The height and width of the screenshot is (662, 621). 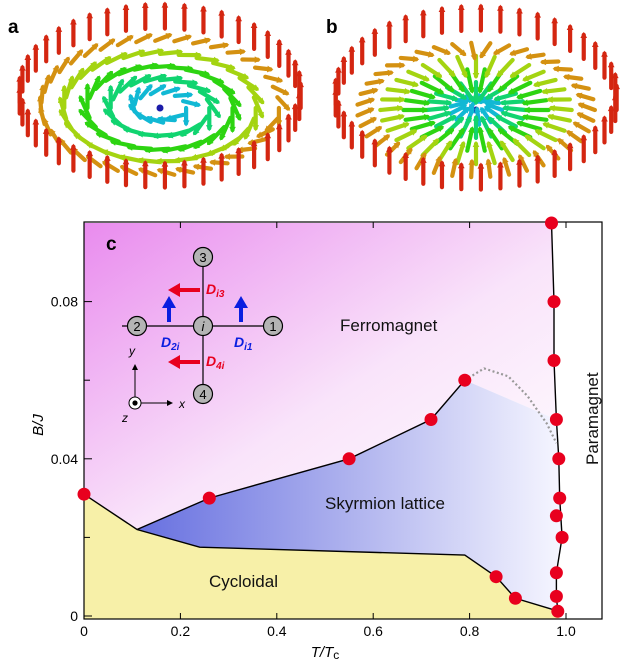 What do you see at coordinates (124, 418) in the screenshot?
I see `axis-label-z: z` at bounding box center [124, 418].